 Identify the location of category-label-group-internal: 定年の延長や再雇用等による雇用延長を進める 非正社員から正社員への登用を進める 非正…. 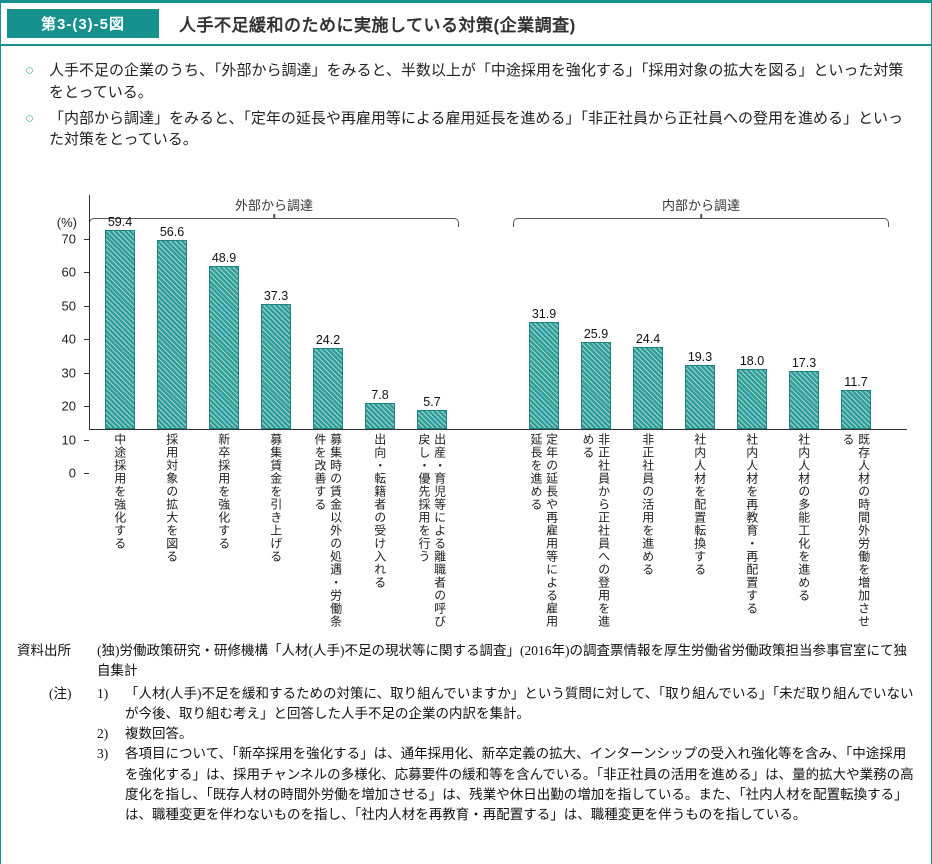
(699, 532).